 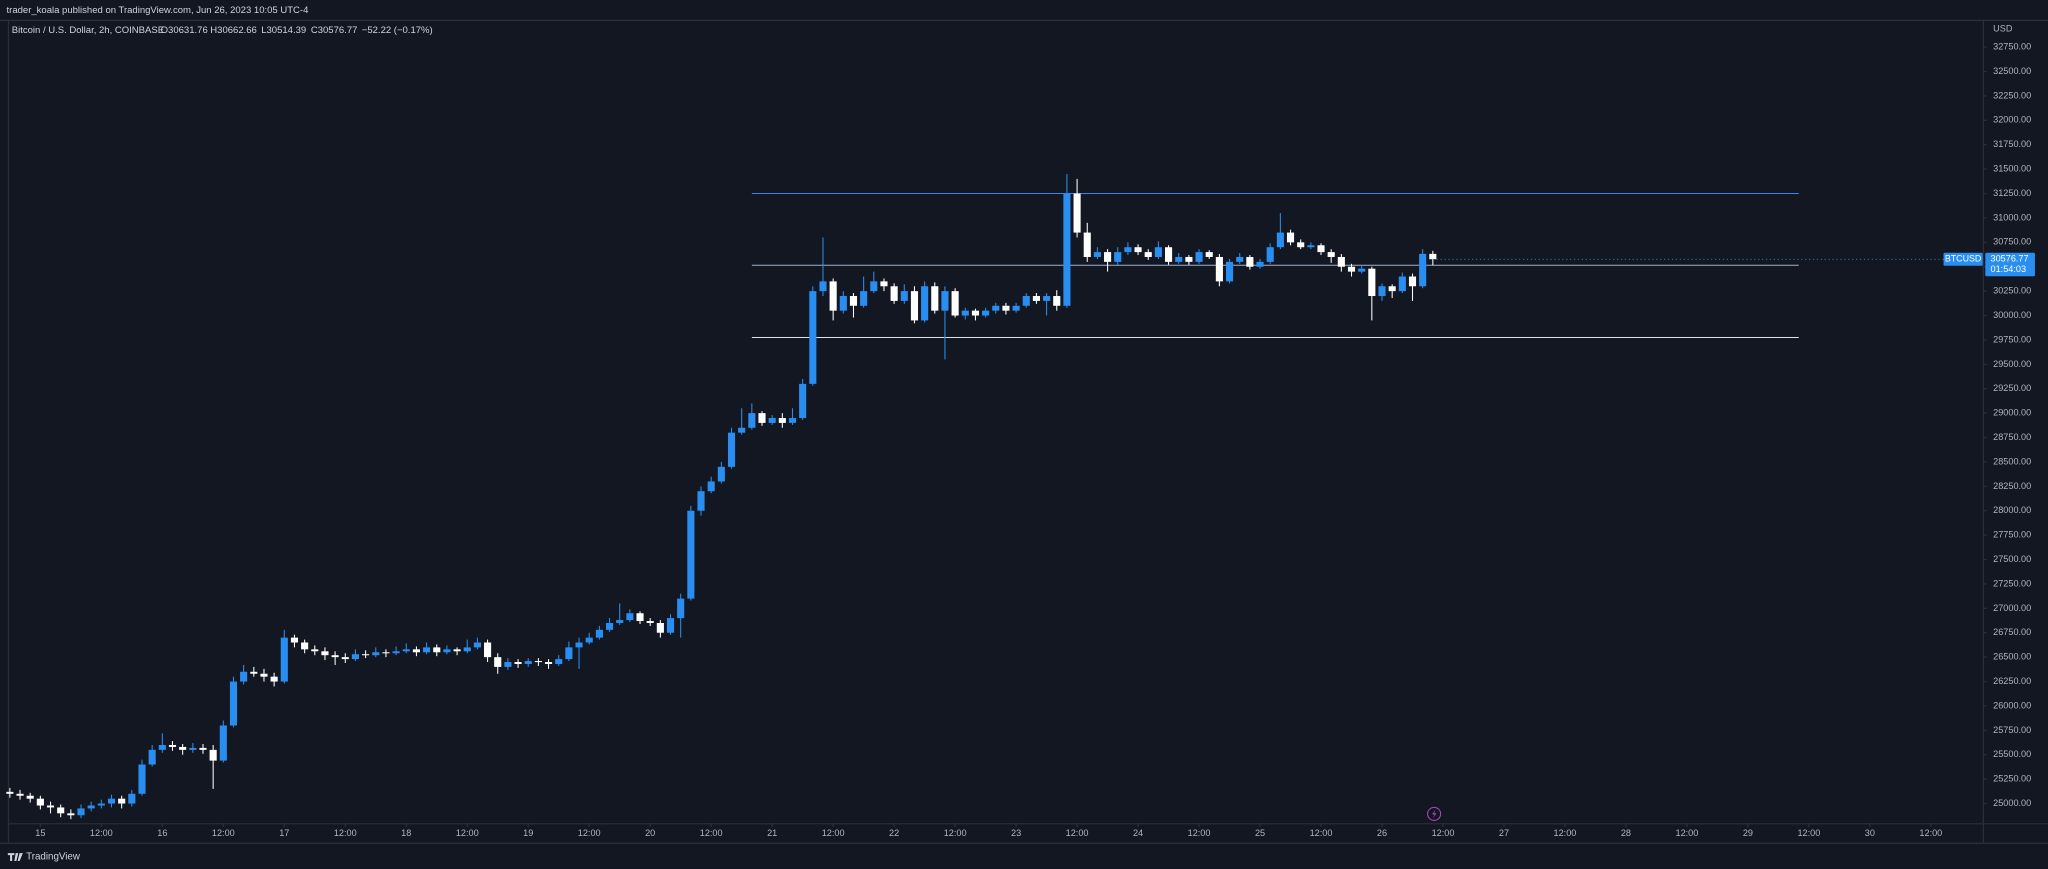 What do you see at coordinates (2012, 47) in the screenshot?
I see `y-tick-label: 32750.00` at bounding box center [2012, 47].